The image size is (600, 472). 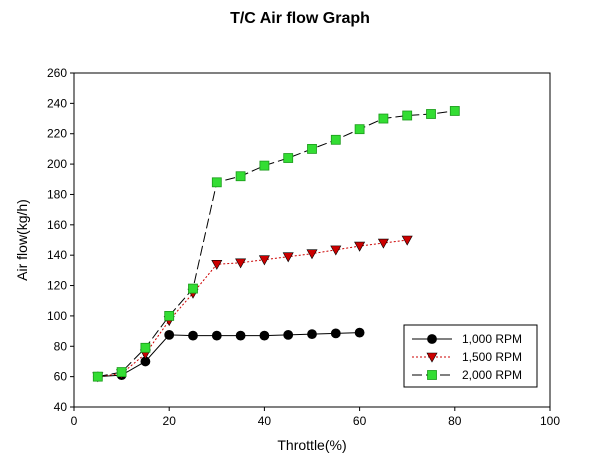 What do you see at coordinates (492, 357) in the screenshot?
I see `legend-label: 1,500 RPM` at bounding box center [492, 357].